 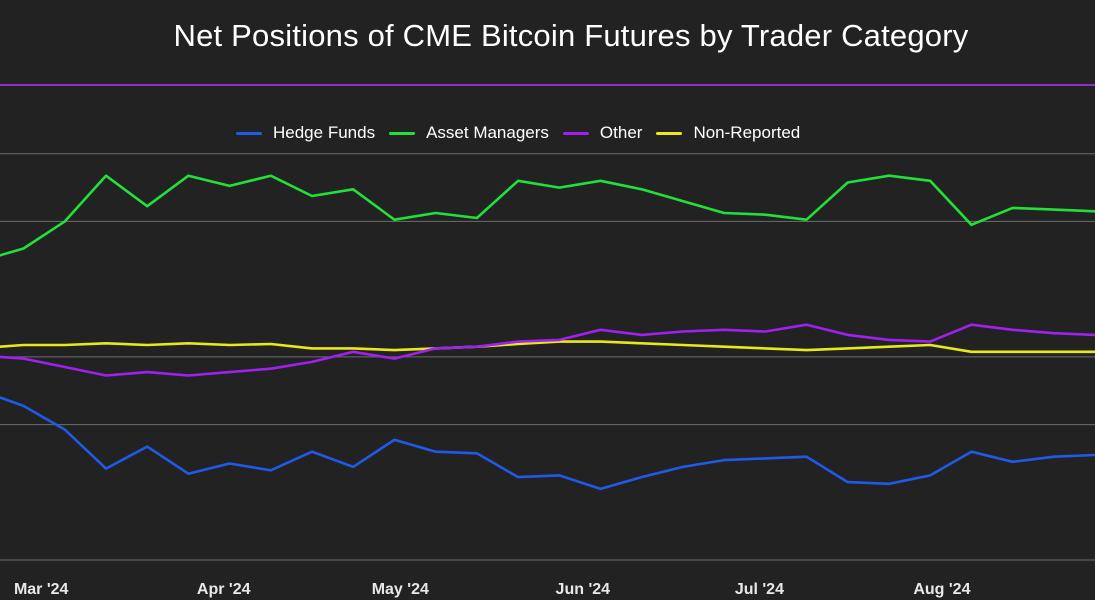 I want to click on legend-label: Non-Reported, so click(x=747, y=132).